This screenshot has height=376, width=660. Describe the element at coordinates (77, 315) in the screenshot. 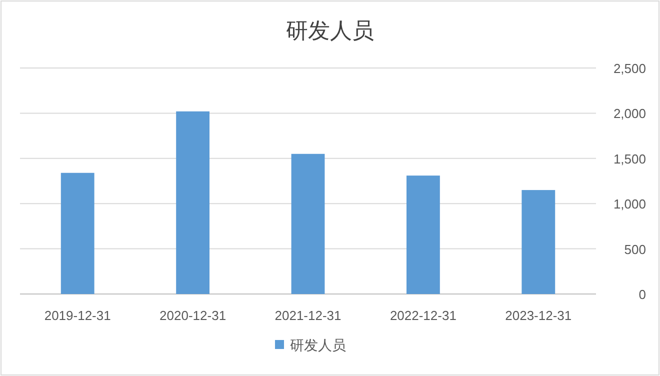

I see `x-tick-label: 2019-12-31` at that location.